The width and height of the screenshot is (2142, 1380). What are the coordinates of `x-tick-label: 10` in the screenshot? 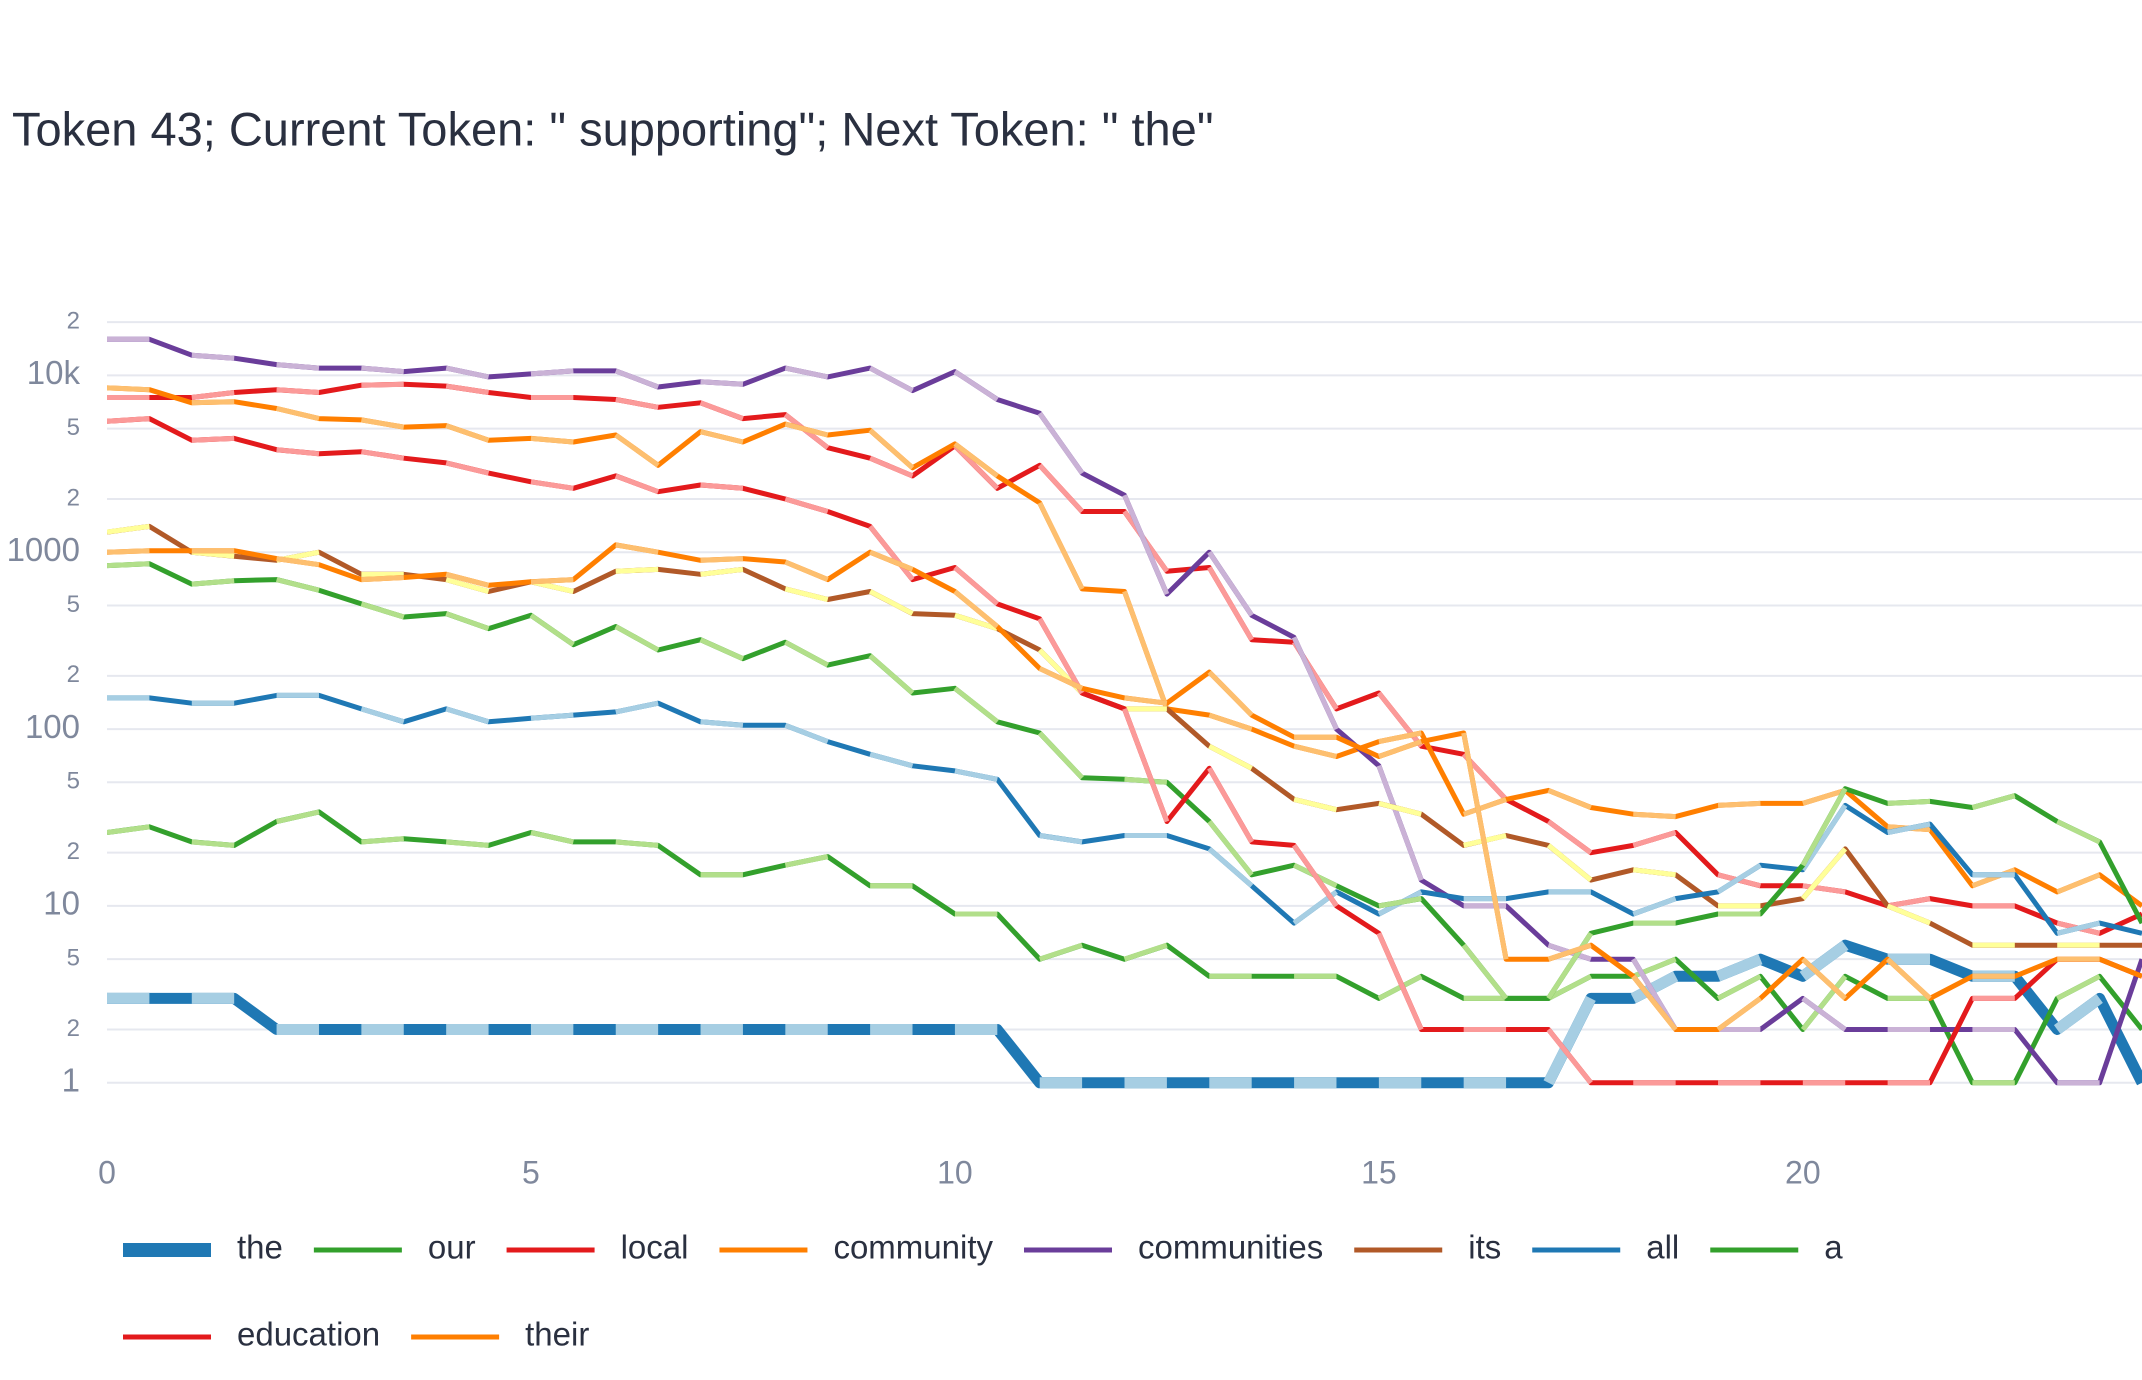 It's located at (955, 1172).